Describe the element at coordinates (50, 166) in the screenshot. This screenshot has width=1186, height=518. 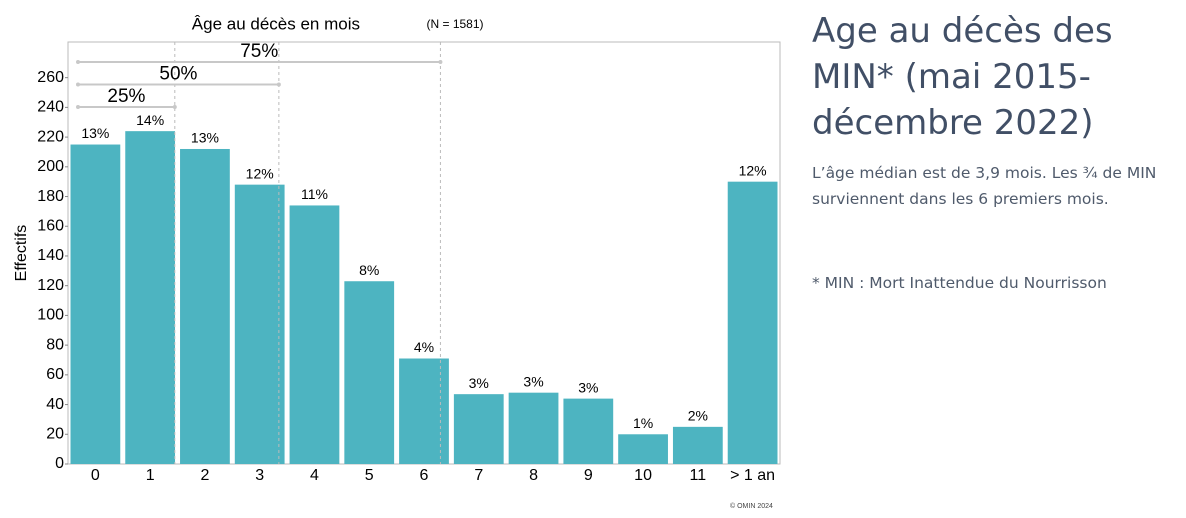
I see `y-tick-label: 200` at that location.